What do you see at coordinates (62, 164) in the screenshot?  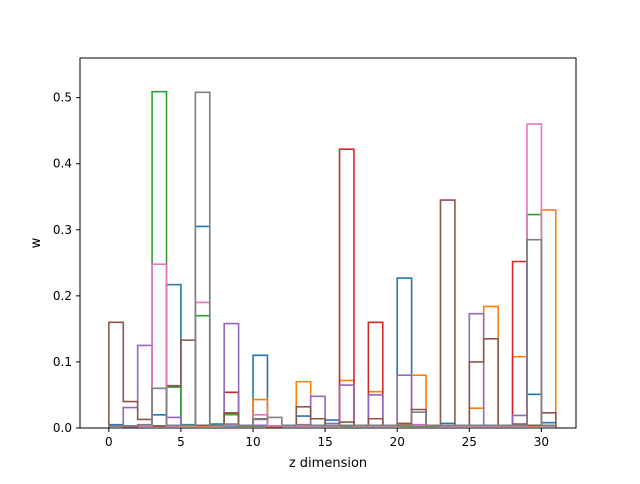 I see `y-tick-label: 0.4` at bounding box center [62, 164].